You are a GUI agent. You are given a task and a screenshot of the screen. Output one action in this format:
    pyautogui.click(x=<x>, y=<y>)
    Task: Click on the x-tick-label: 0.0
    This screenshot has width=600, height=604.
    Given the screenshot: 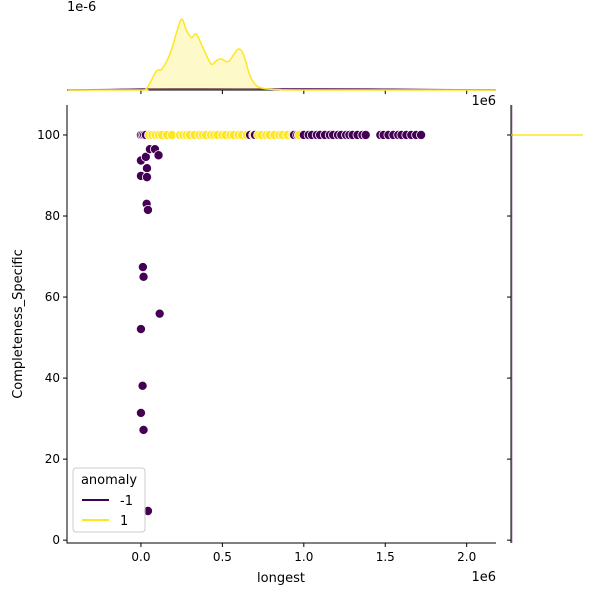 What is the action you would take?
    pyautogui.click(x=140, y=557)
    